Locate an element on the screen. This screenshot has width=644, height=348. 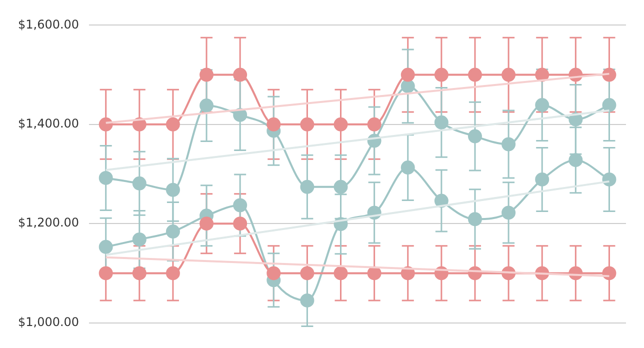
y-tick-label: $1,000.00 is located at coordinates (49, 321).